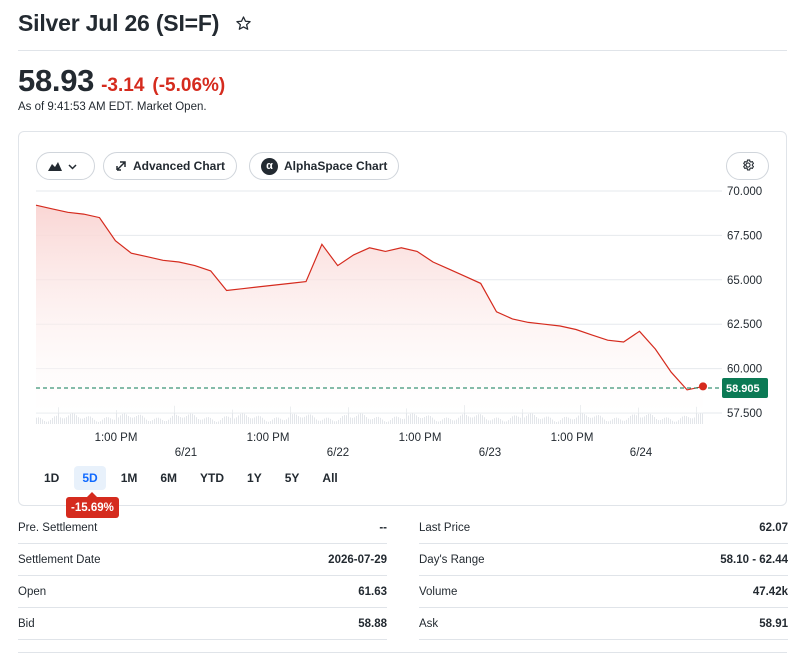 The height and width of the screenshot is (667, 805). What do you see at coordinates (129, 478) in the screenshot?
I see `range-tab-1m: 1M` at bounding box center [129, 478].